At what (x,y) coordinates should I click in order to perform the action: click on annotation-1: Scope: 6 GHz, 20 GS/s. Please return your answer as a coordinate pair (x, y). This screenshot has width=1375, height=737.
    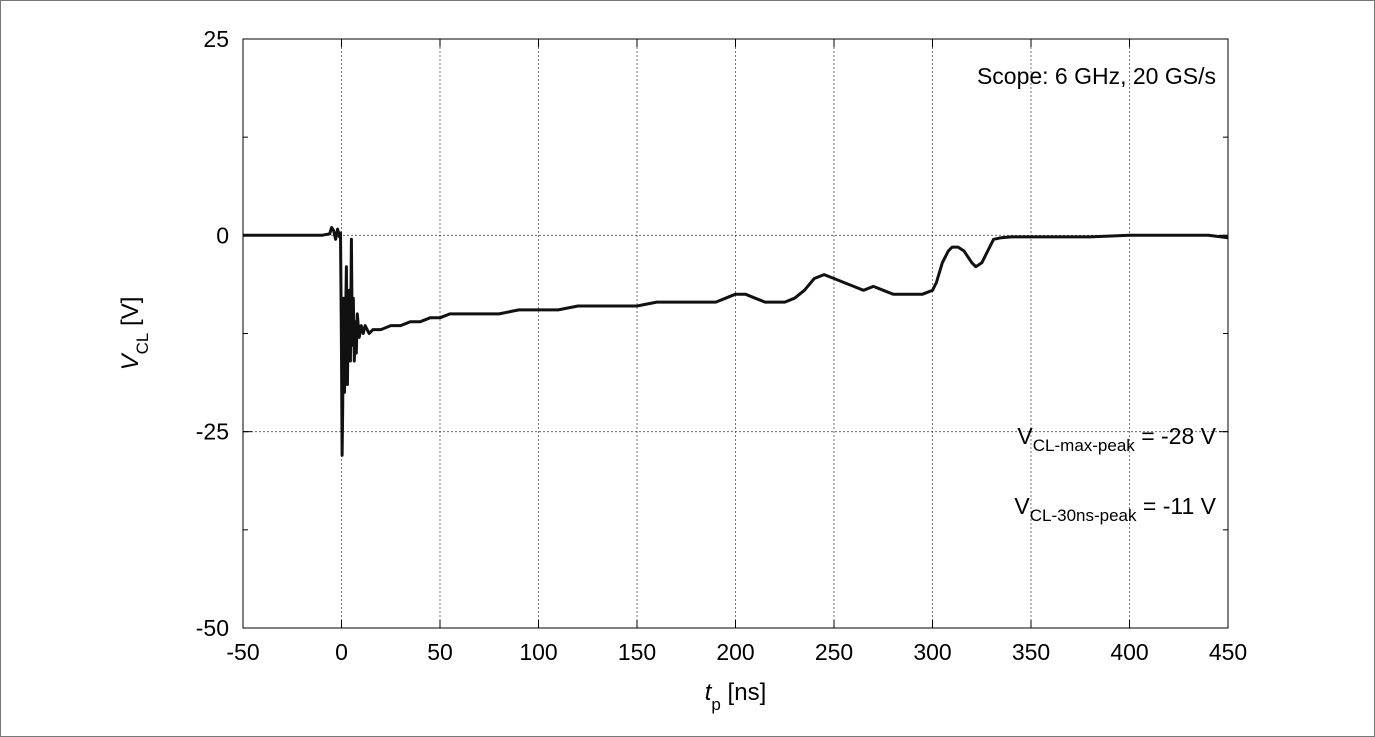
    Looking at the image, I should click on (1096, 76).